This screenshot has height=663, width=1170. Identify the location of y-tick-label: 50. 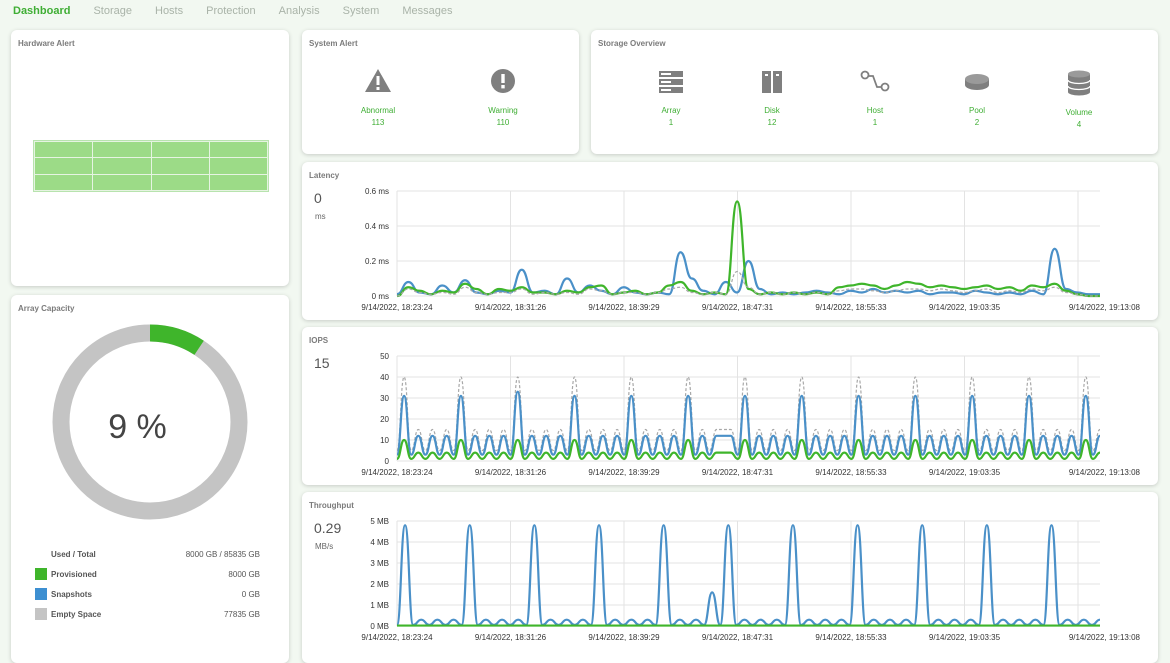
(384, 356).